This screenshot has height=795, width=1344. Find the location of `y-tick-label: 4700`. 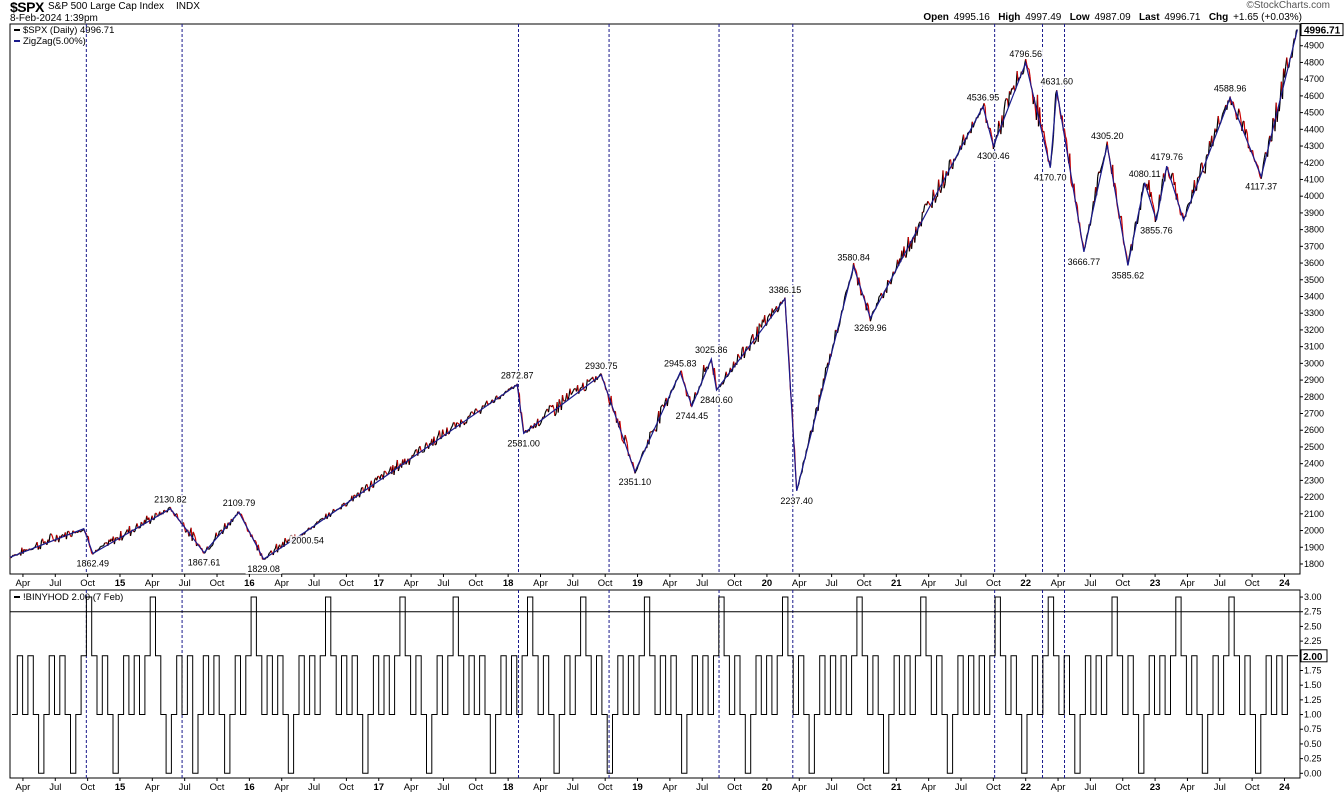

y-tick-label: 4700 is located at coordinates (1314, 79).